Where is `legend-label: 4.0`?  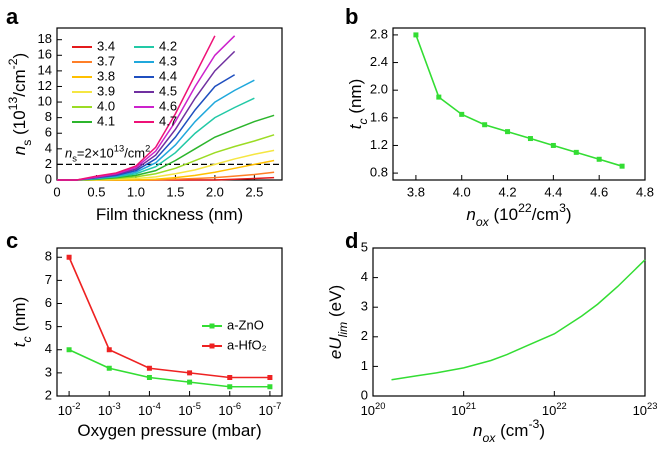 legend-label: 4.0 is located at coordinates (106, 105).